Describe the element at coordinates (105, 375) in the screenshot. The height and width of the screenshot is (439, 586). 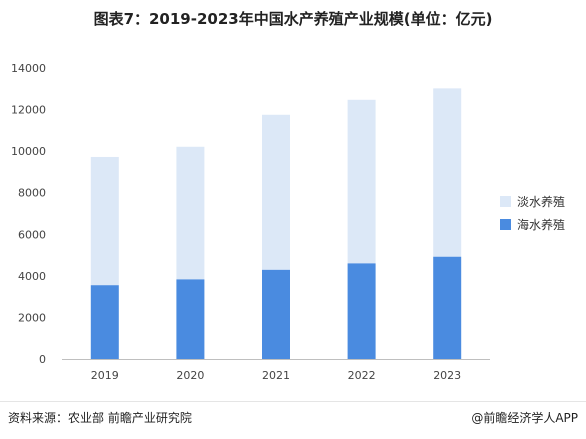
I see `x-tick-label: 2019` at that location.